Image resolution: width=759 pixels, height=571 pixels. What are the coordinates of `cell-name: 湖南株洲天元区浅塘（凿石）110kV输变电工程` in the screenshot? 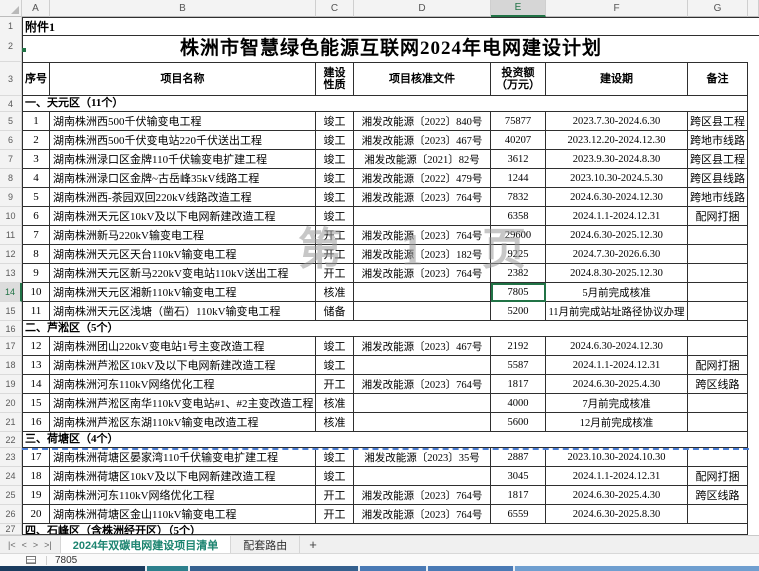 It's located at (183, 311).